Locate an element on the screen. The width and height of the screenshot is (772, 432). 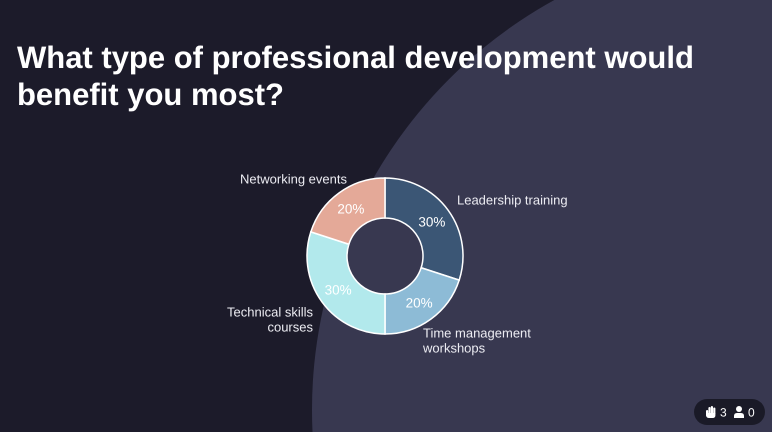
text: 0 is located at coordinates (751, 413).